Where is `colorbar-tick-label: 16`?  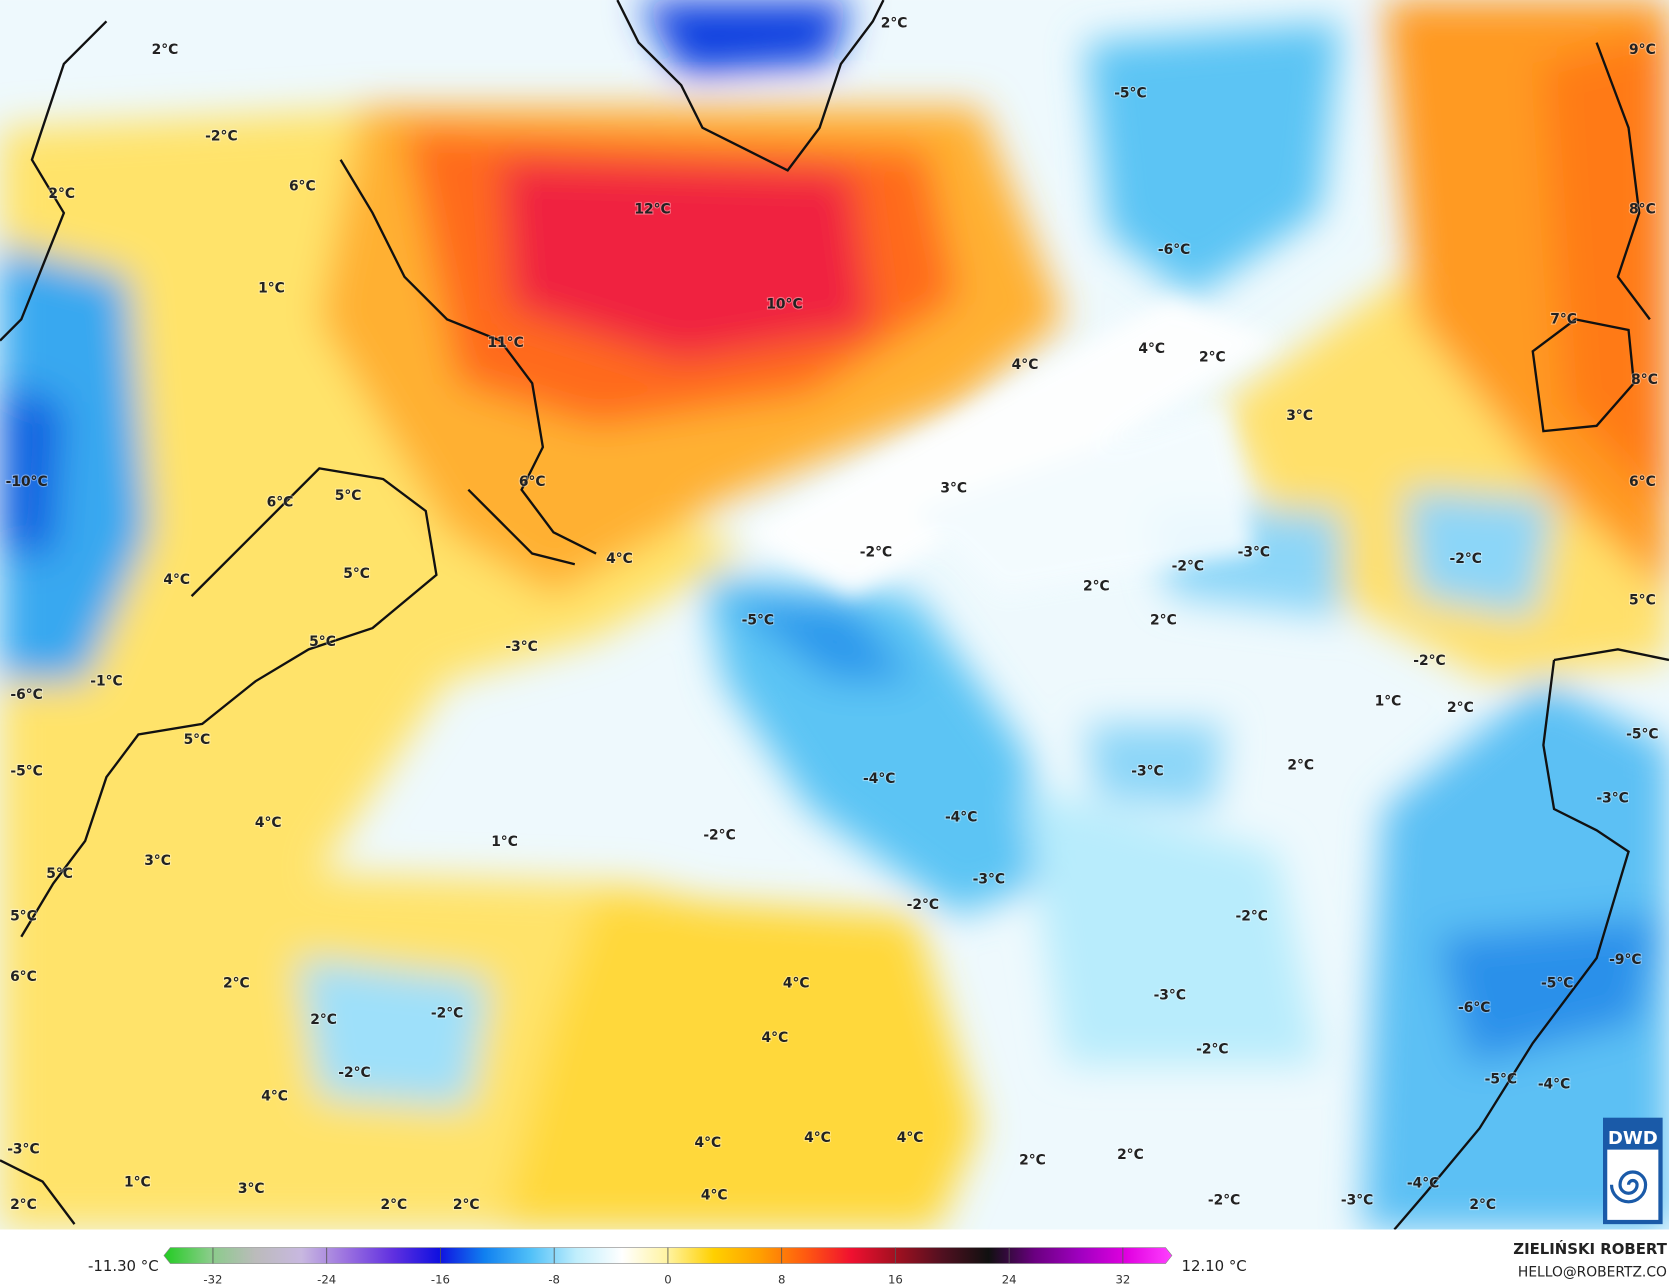 colorbar-tick-label: 16 is located at coordinates (895, 1280).